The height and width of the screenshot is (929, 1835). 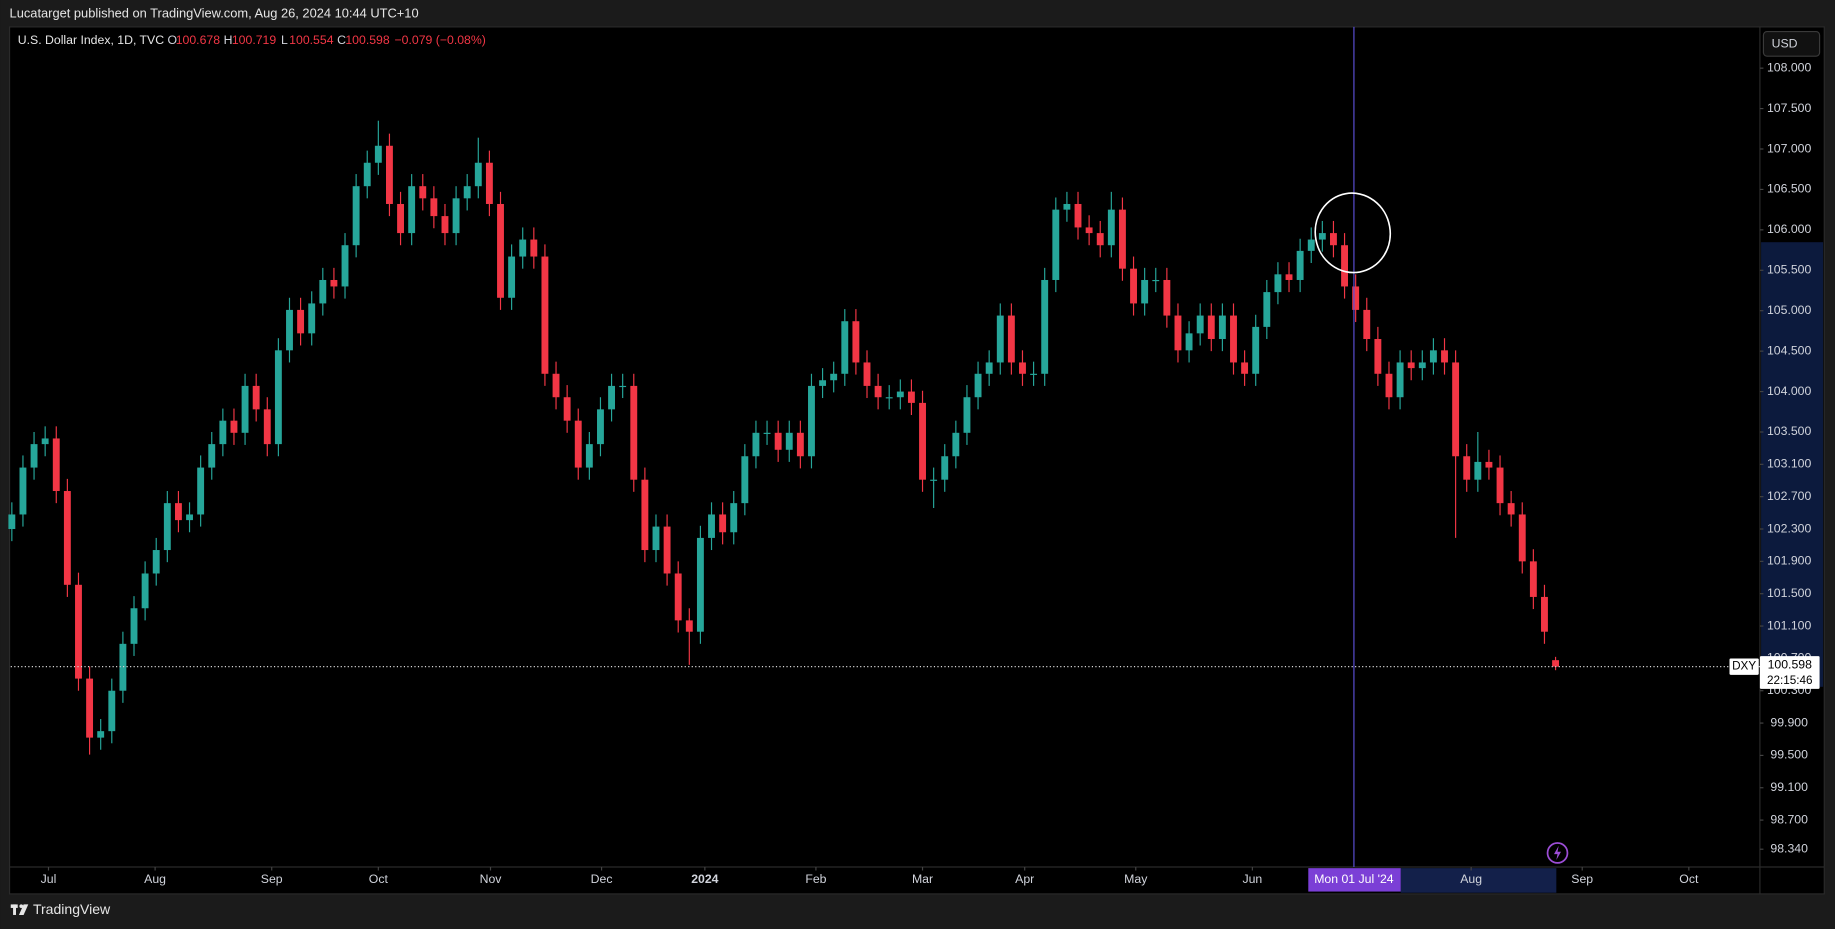 I want to click on x-tick-label: Nov, so click(x=491, y=879).